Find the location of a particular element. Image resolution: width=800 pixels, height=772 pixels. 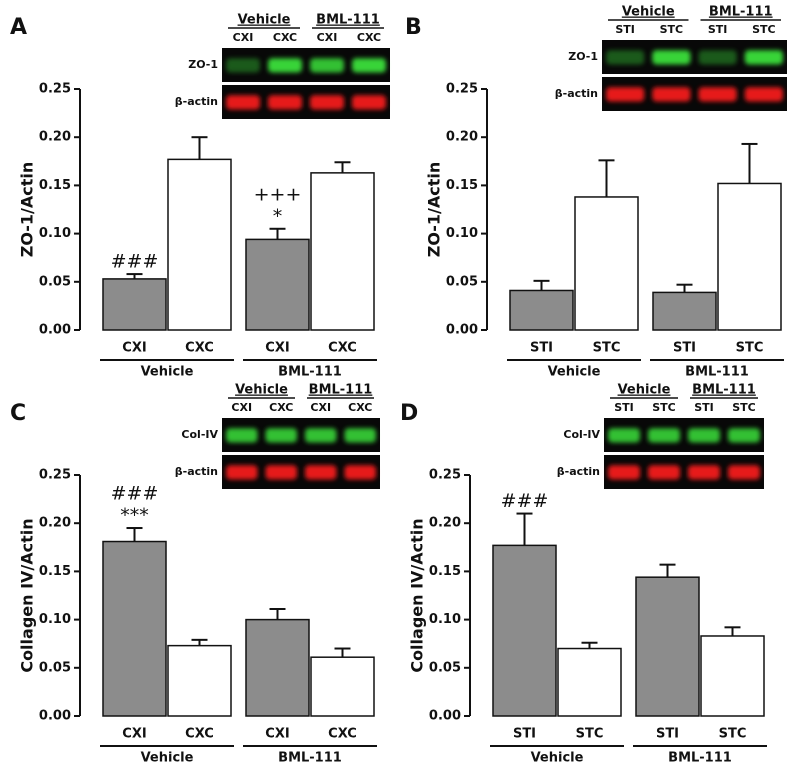

panel-label: C is located at coordinates (18, 413).